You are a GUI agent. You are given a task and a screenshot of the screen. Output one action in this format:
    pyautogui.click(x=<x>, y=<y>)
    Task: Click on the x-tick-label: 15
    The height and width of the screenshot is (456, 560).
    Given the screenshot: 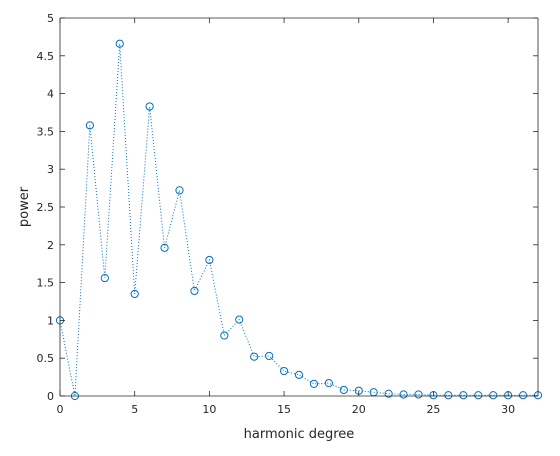 What is the action you would take?
    pyautogui.click(x=284, y=409)
    